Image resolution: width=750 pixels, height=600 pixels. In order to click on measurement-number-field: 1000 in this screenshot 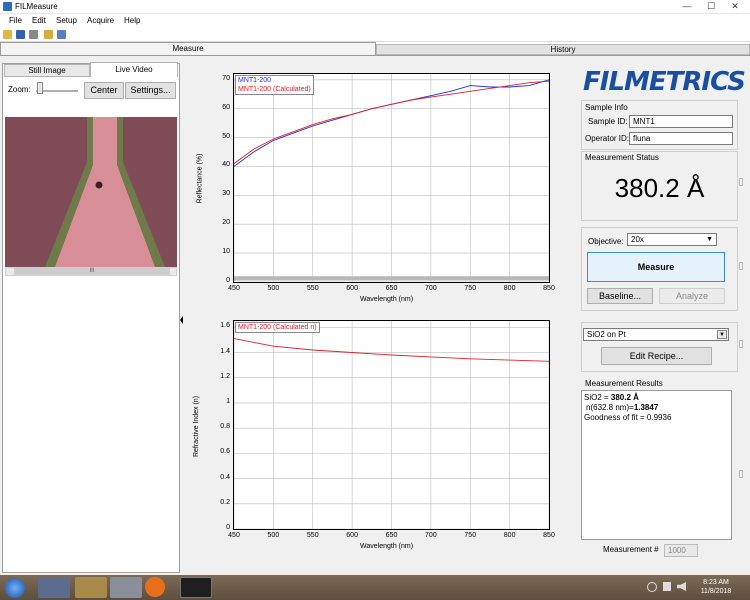, I will do `click(681, 550)`.